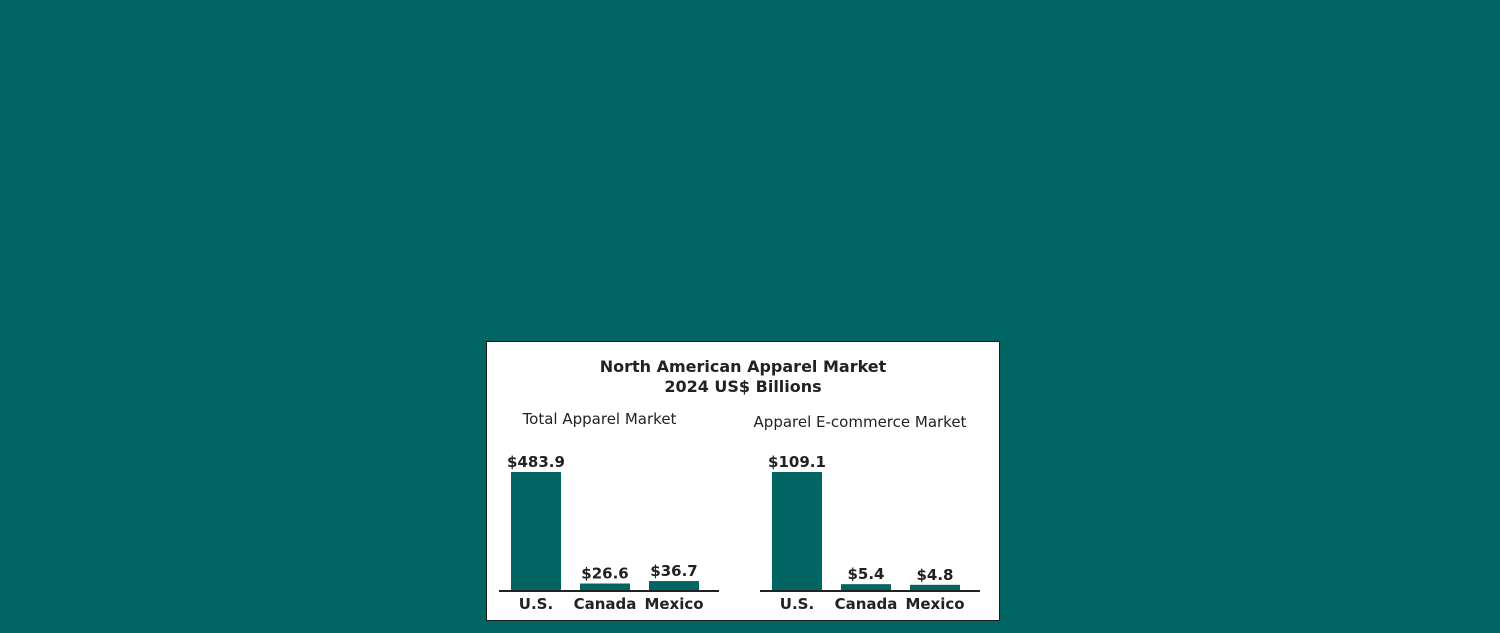  I want to click on total-category-label: U.S., so click(536, 604).